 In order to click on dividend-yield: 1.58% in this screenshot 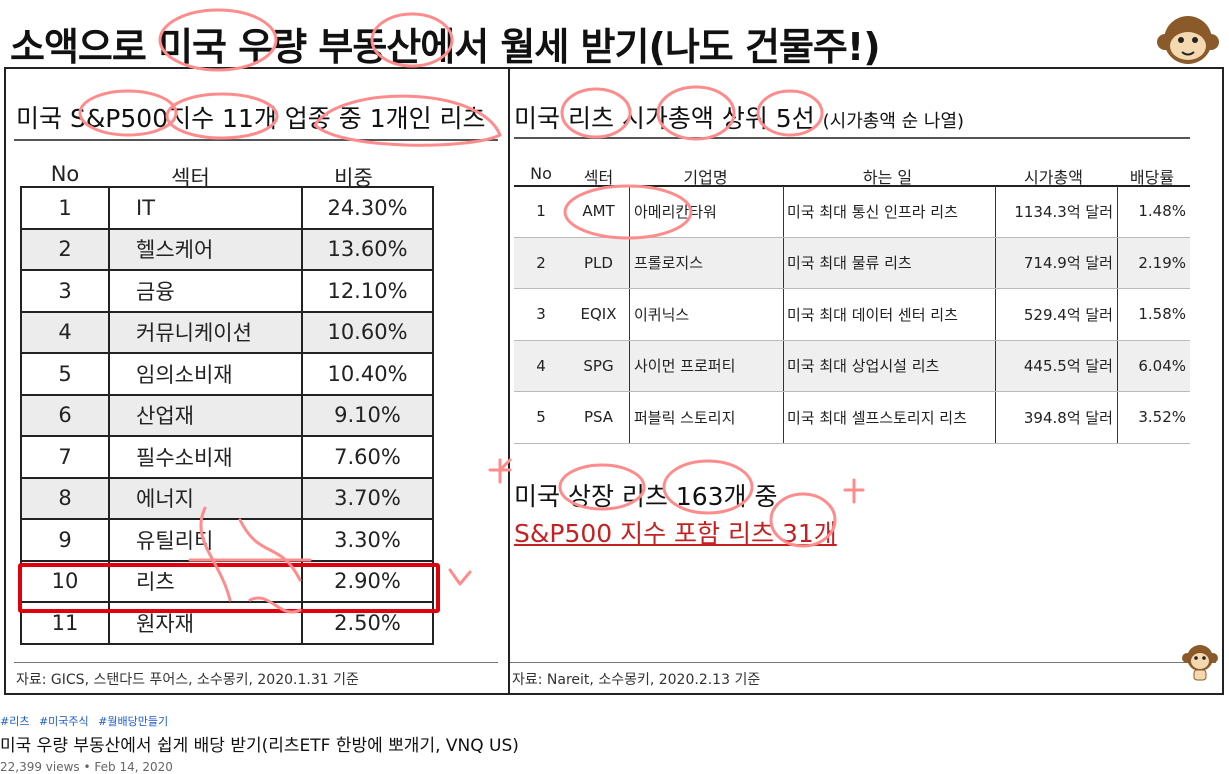, I will do `click(1153, 314)`.